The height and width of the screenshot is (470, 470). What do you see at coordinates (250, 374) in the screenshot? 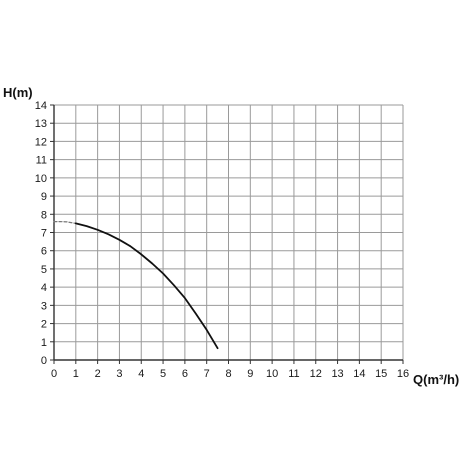
I see `x-tick-label: 9` at bounding box center [250, 374].